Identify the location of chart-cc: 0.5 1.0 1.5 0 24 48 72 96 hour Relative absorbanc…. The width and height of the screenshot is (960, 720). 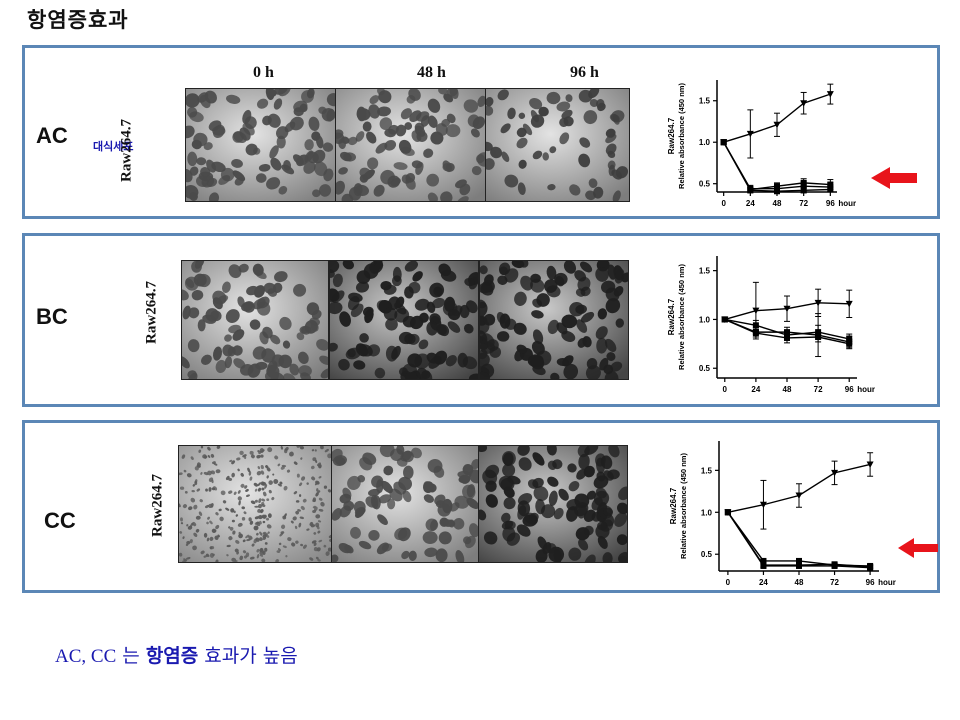
(782, 513).